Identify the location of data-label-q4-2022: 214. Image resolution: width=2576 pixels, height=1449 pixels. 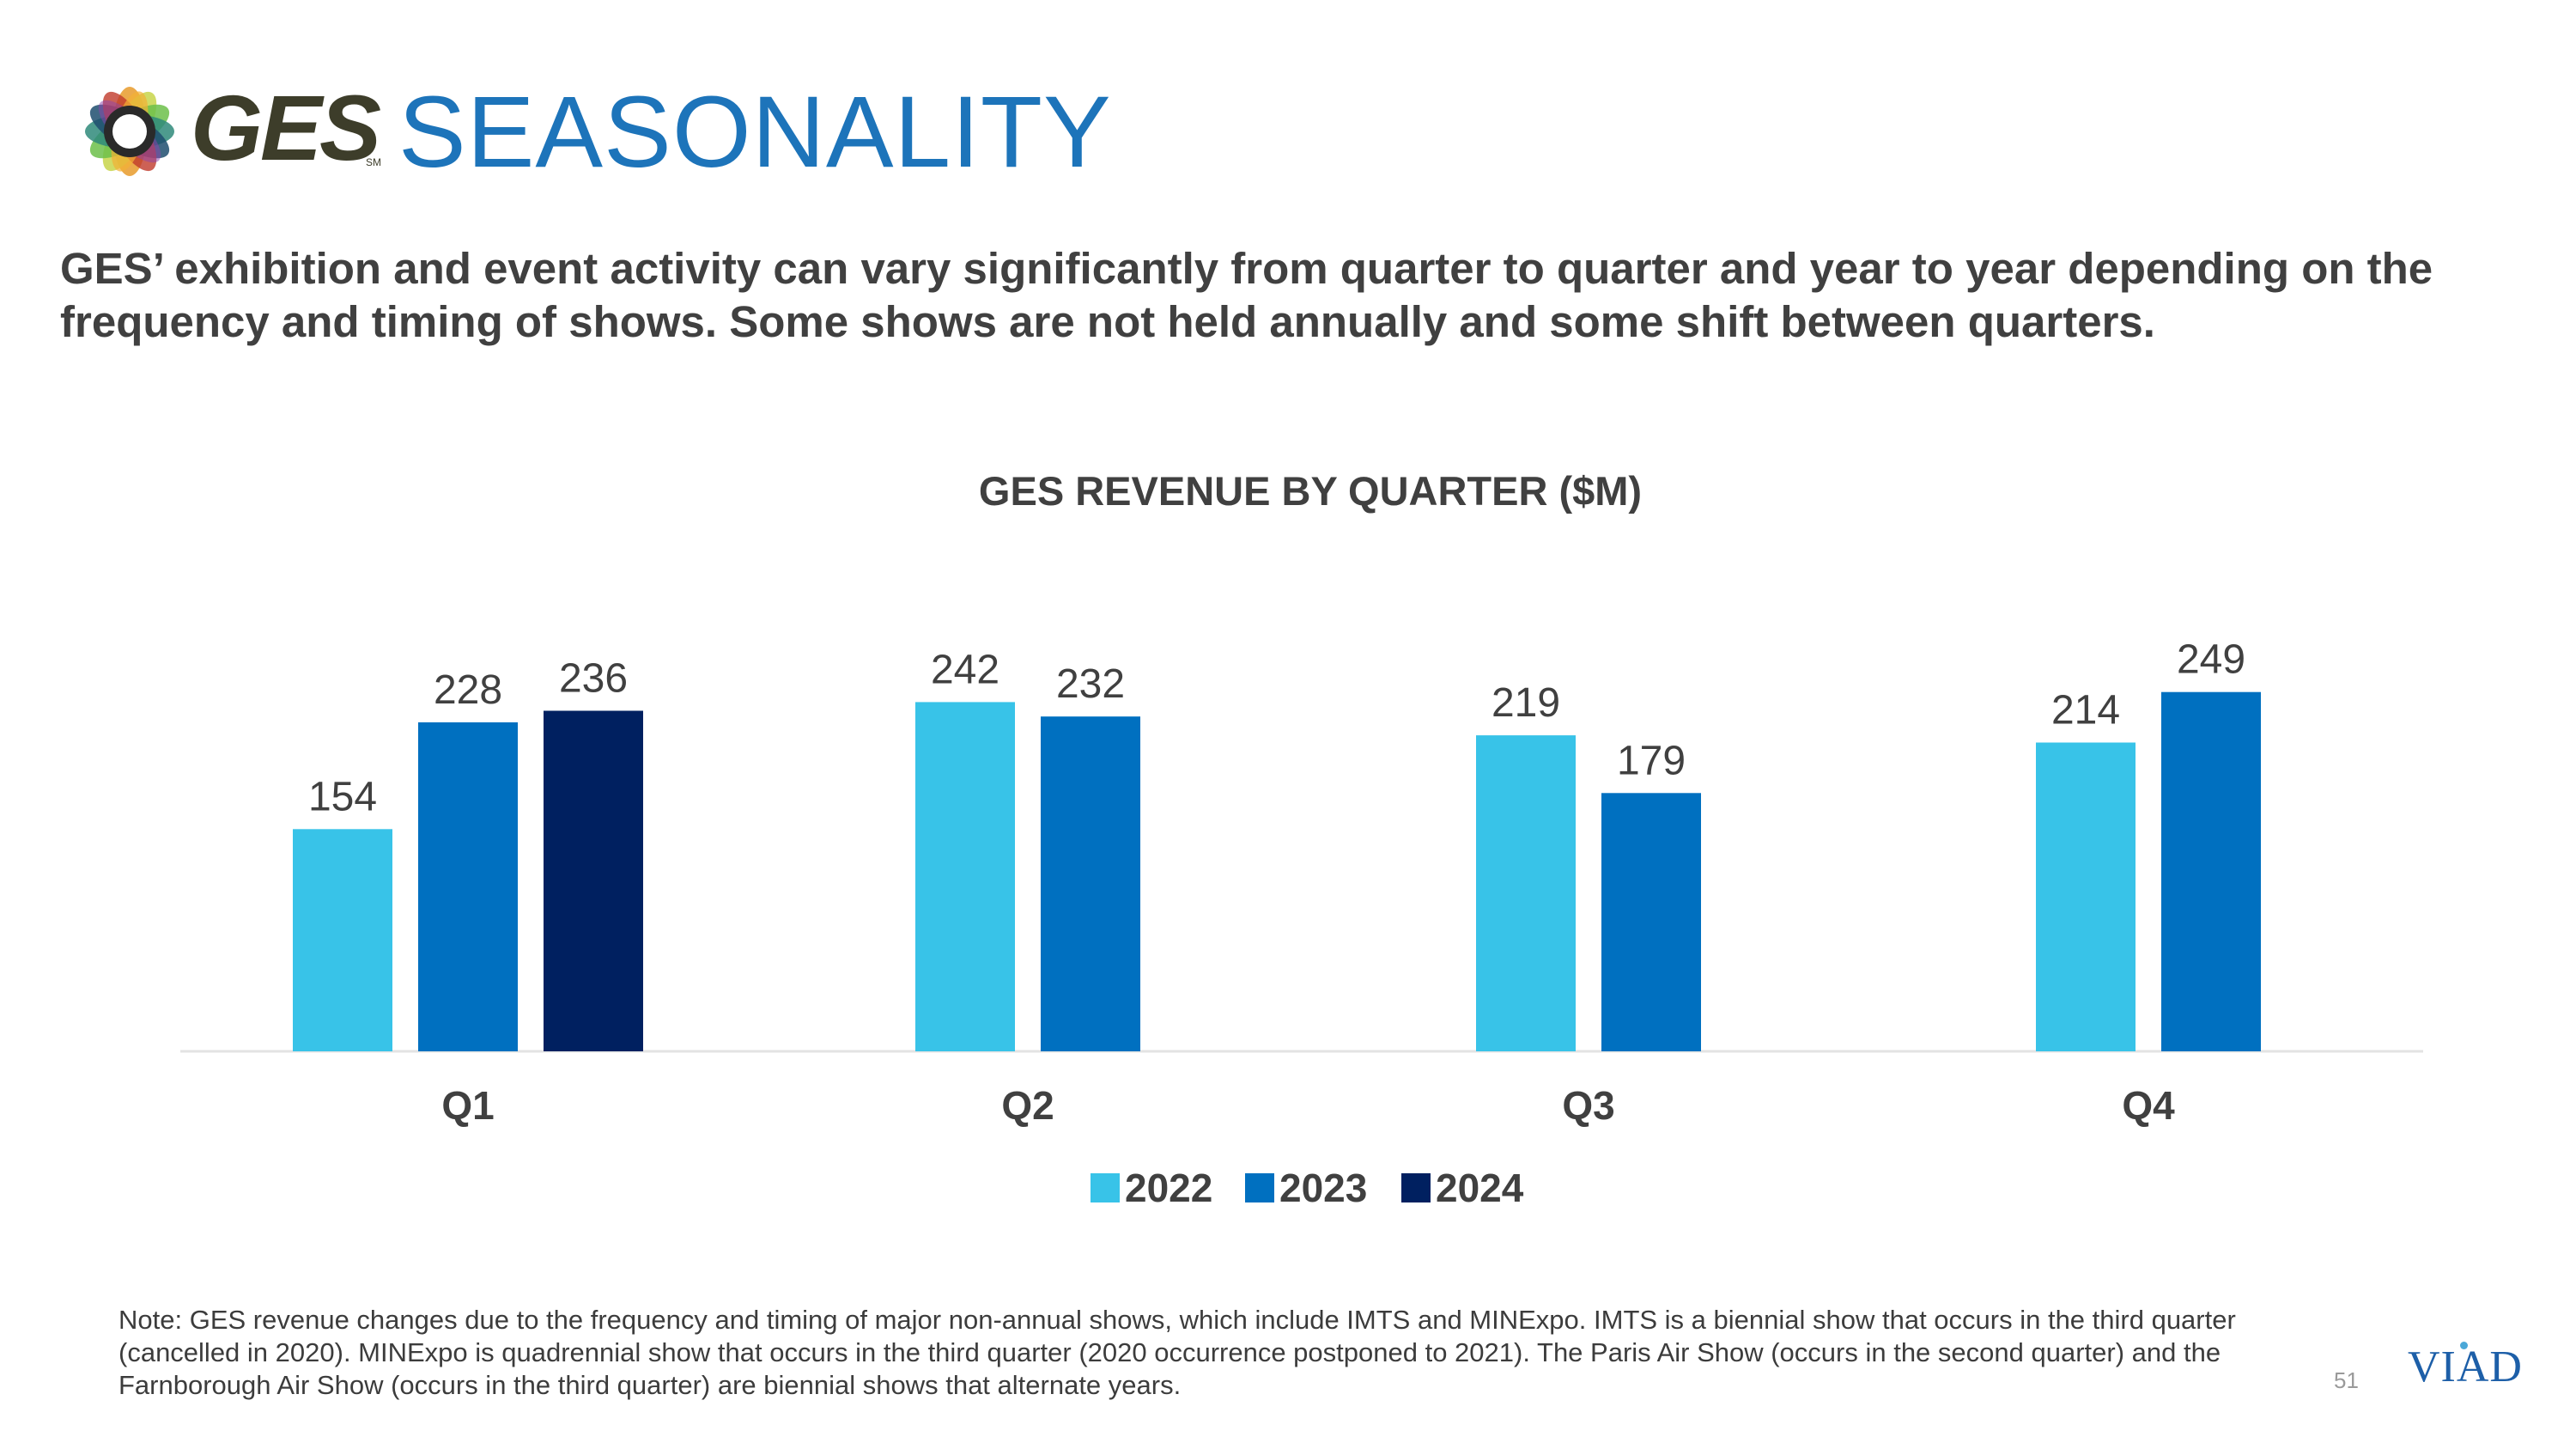
(2085, 711).